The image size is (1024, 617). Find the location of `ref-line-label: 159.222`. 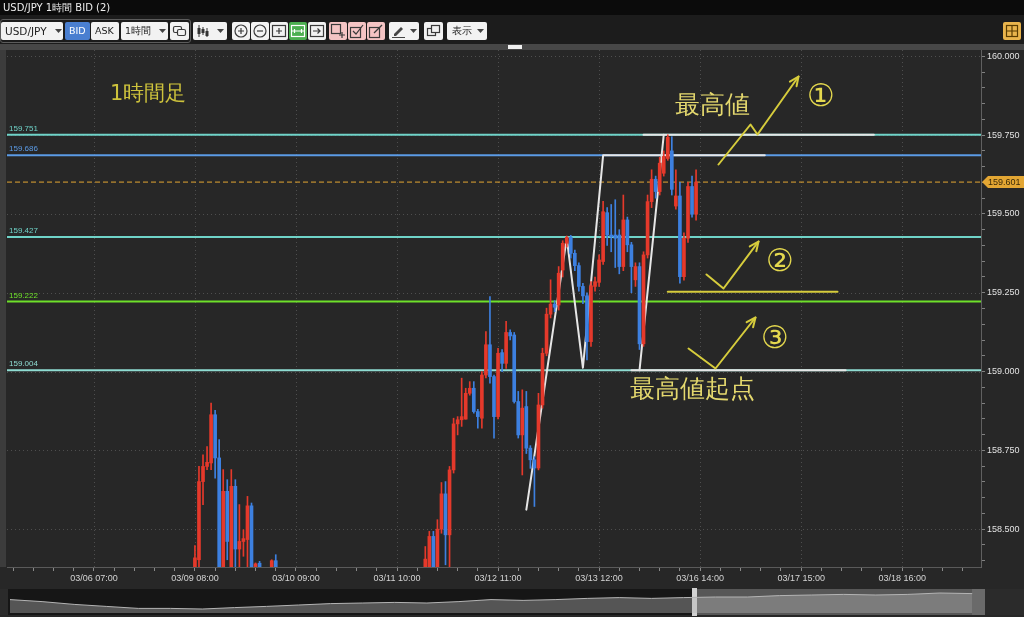

ref-line-label: 159.222 is located at coordinates (24, 295).